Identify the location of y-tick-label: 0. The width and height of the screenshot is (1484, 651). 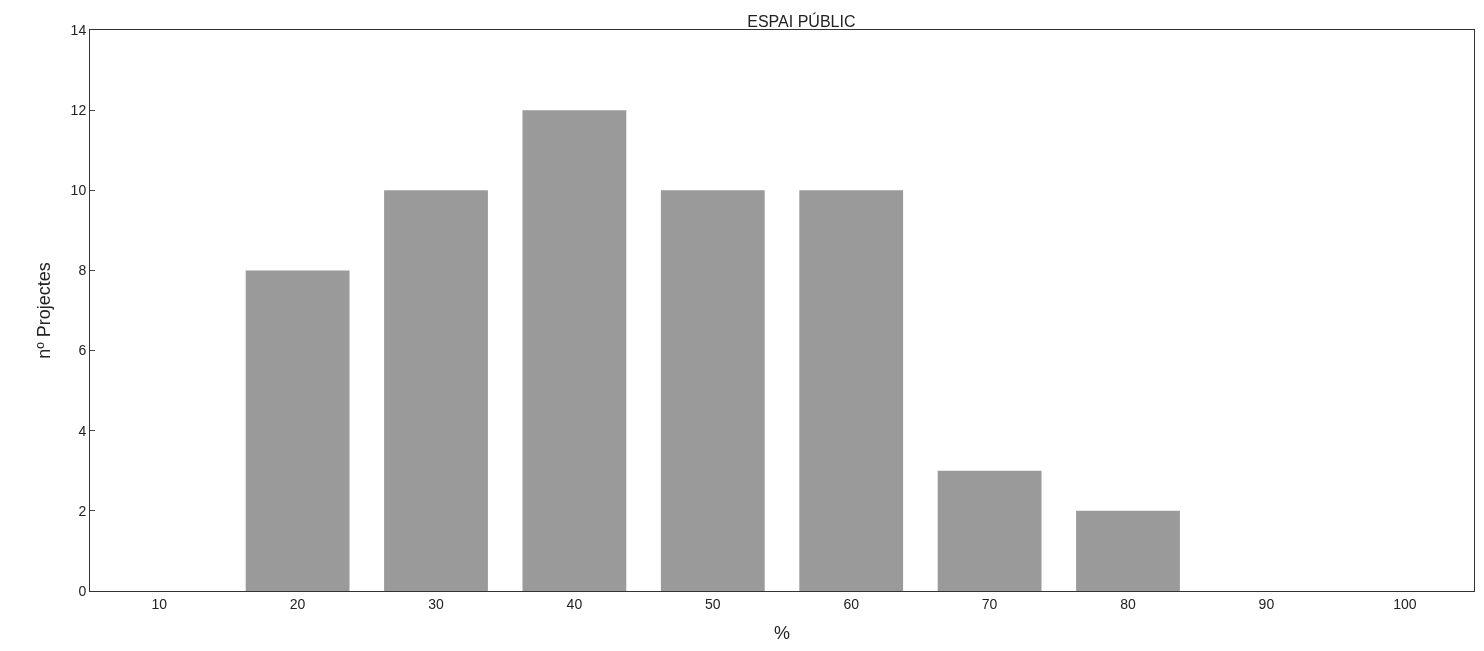
(82, 590).